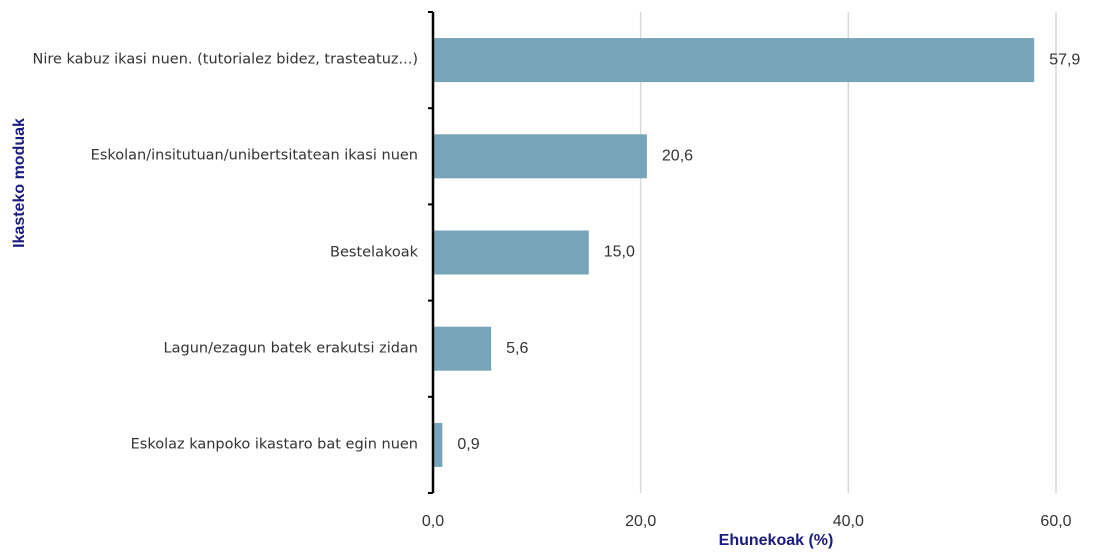 The height and width of the screenshot is (553, 1095). Describe the element at coordinates (619, 252) in the screenshot. I see `value-label: 15,0` at that location.